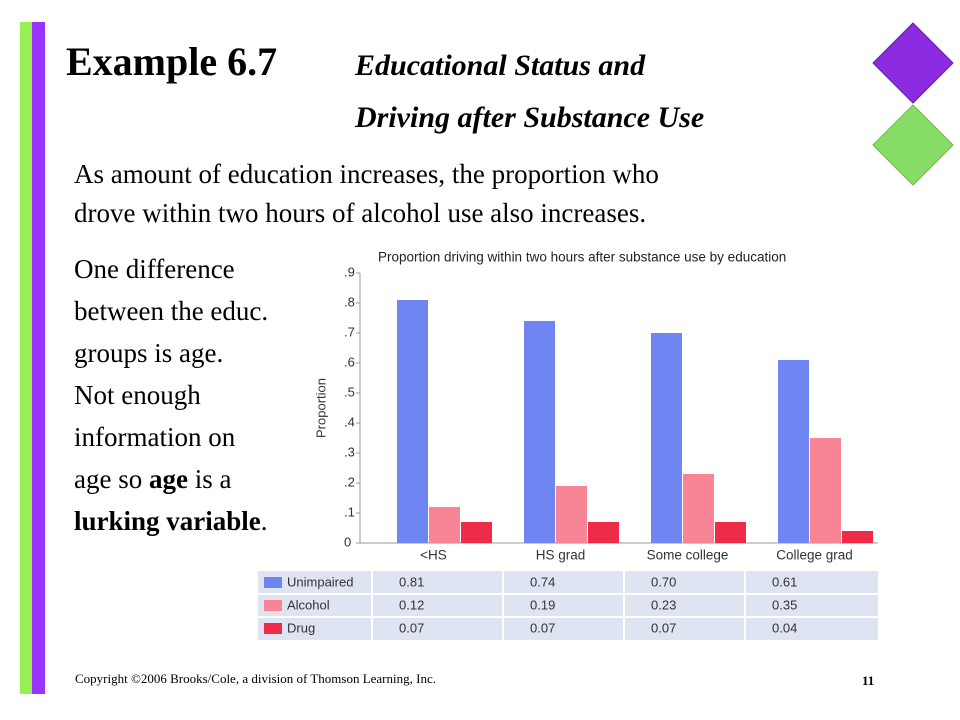 This screenshot has height=720, width=960. Describe the element at coordinates (111, 479) in the screenshot. I see `side-text-part: age so` at that location.